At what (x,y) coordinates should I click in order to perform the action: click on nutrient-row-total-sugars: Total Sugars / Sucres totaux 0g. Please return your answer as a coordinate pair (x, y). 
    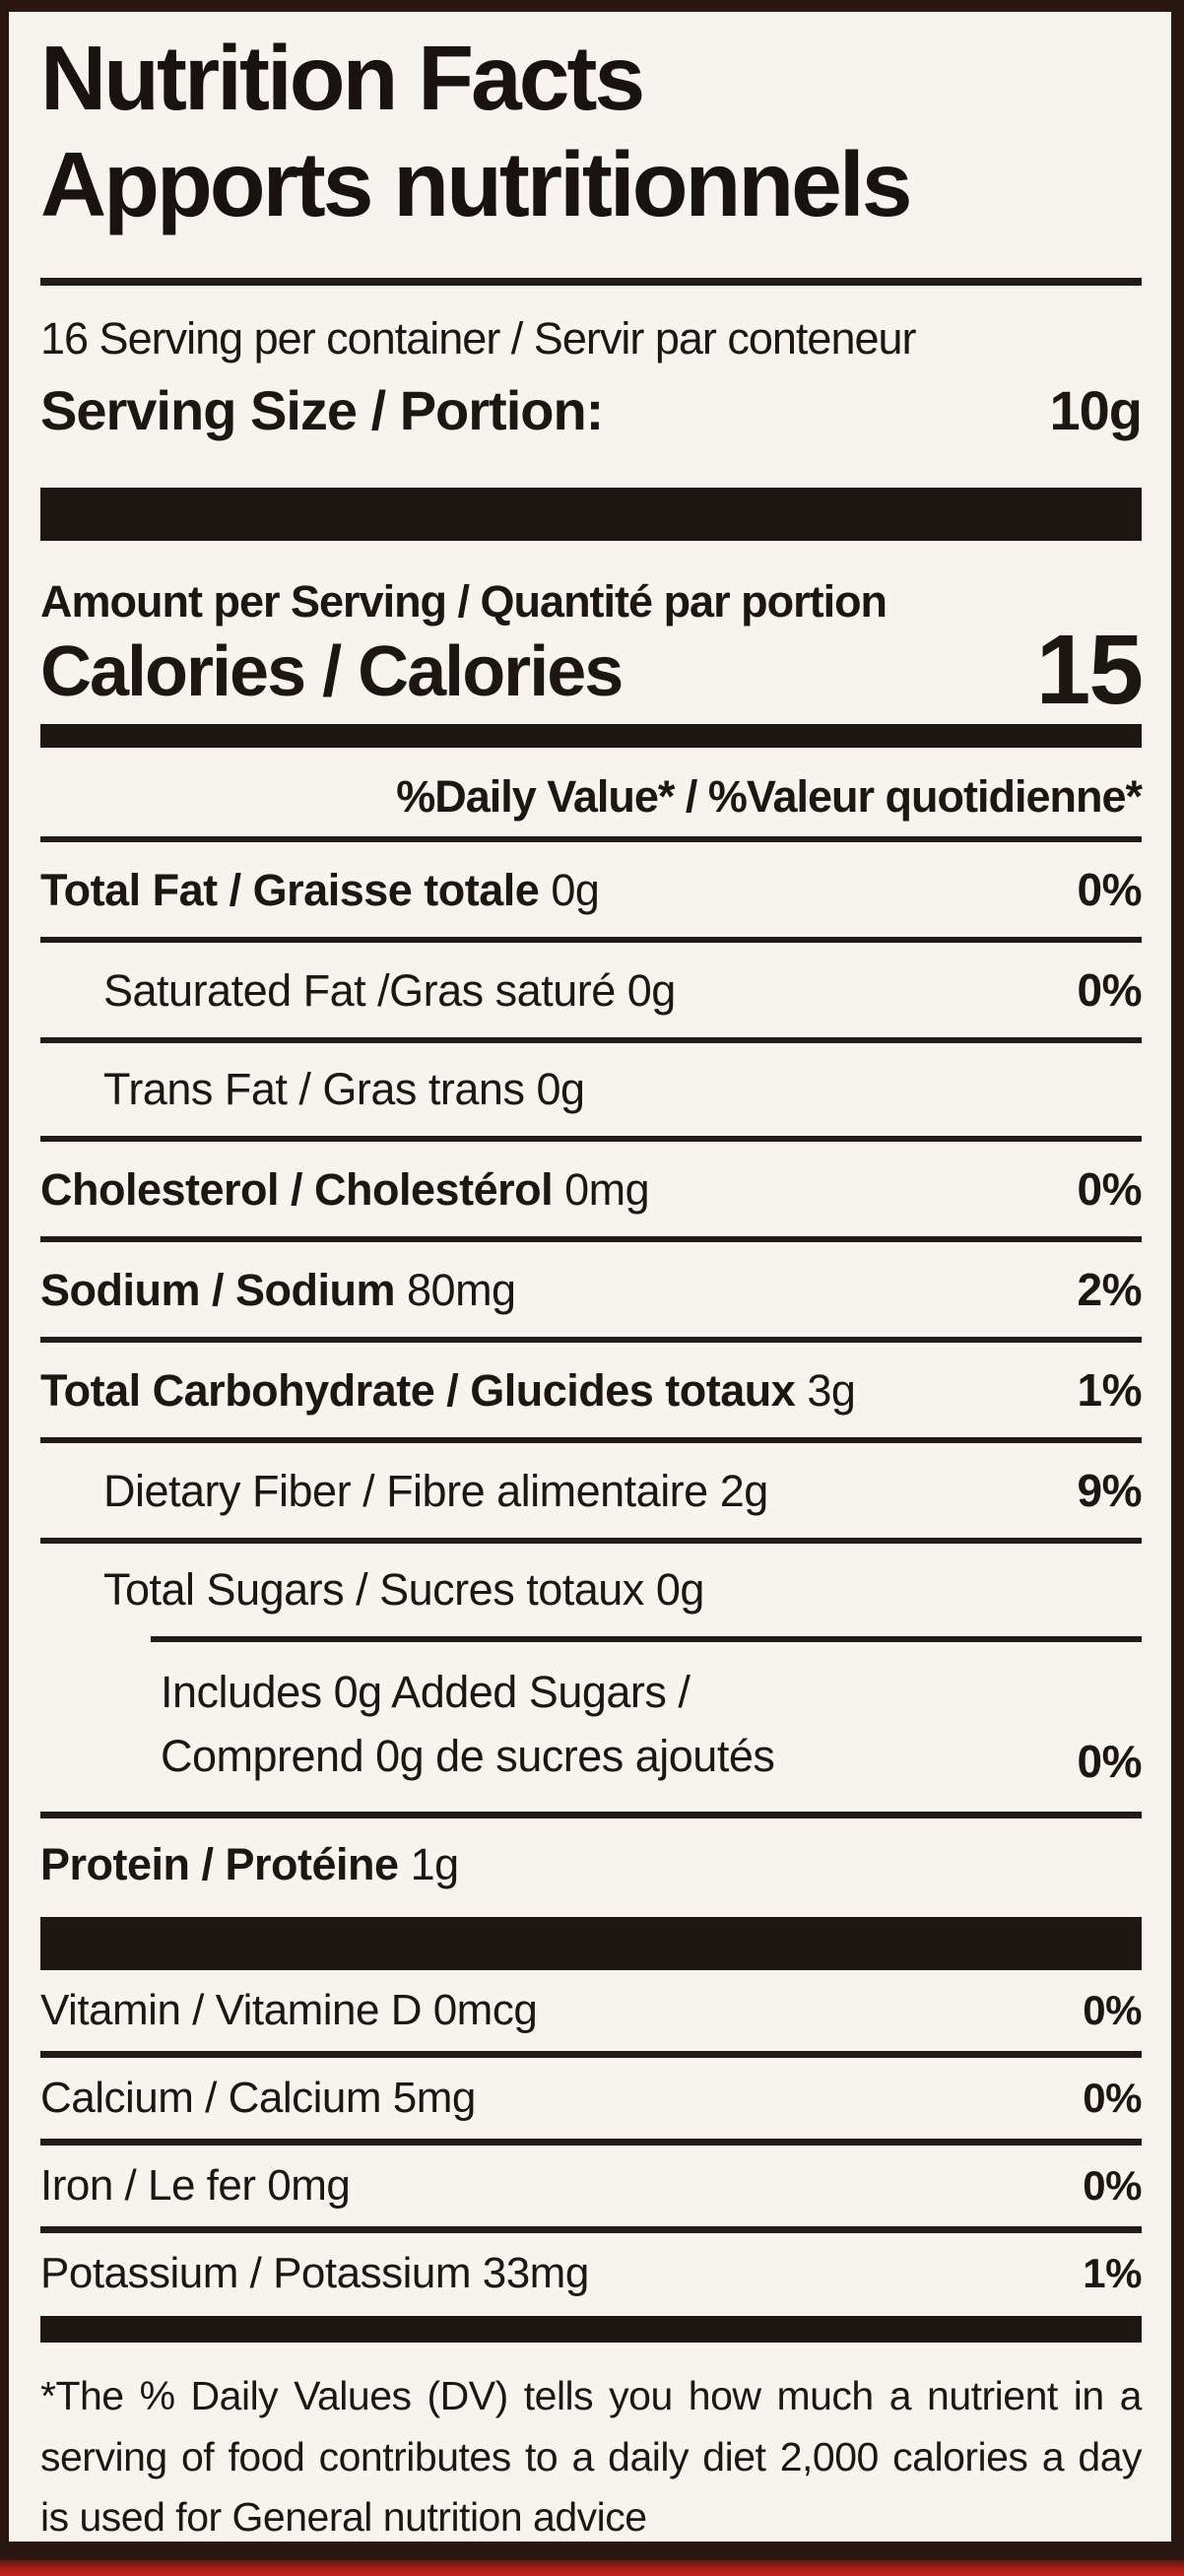
    Looking at the image, I should click on (591, 1590).